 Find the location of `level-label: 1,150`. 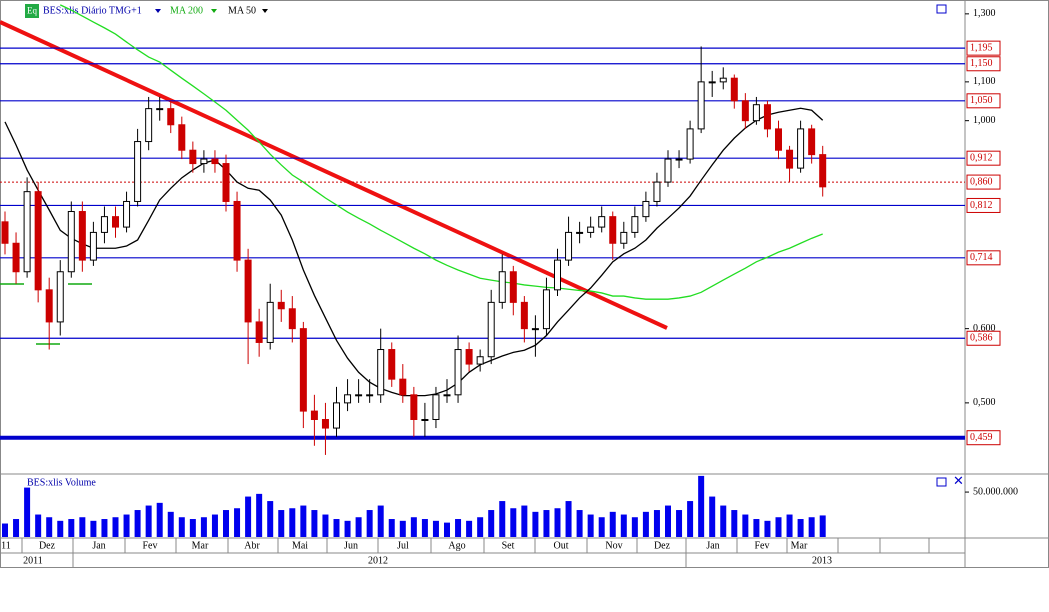

level-label: 1,150 is located at coordinates (981, 63).